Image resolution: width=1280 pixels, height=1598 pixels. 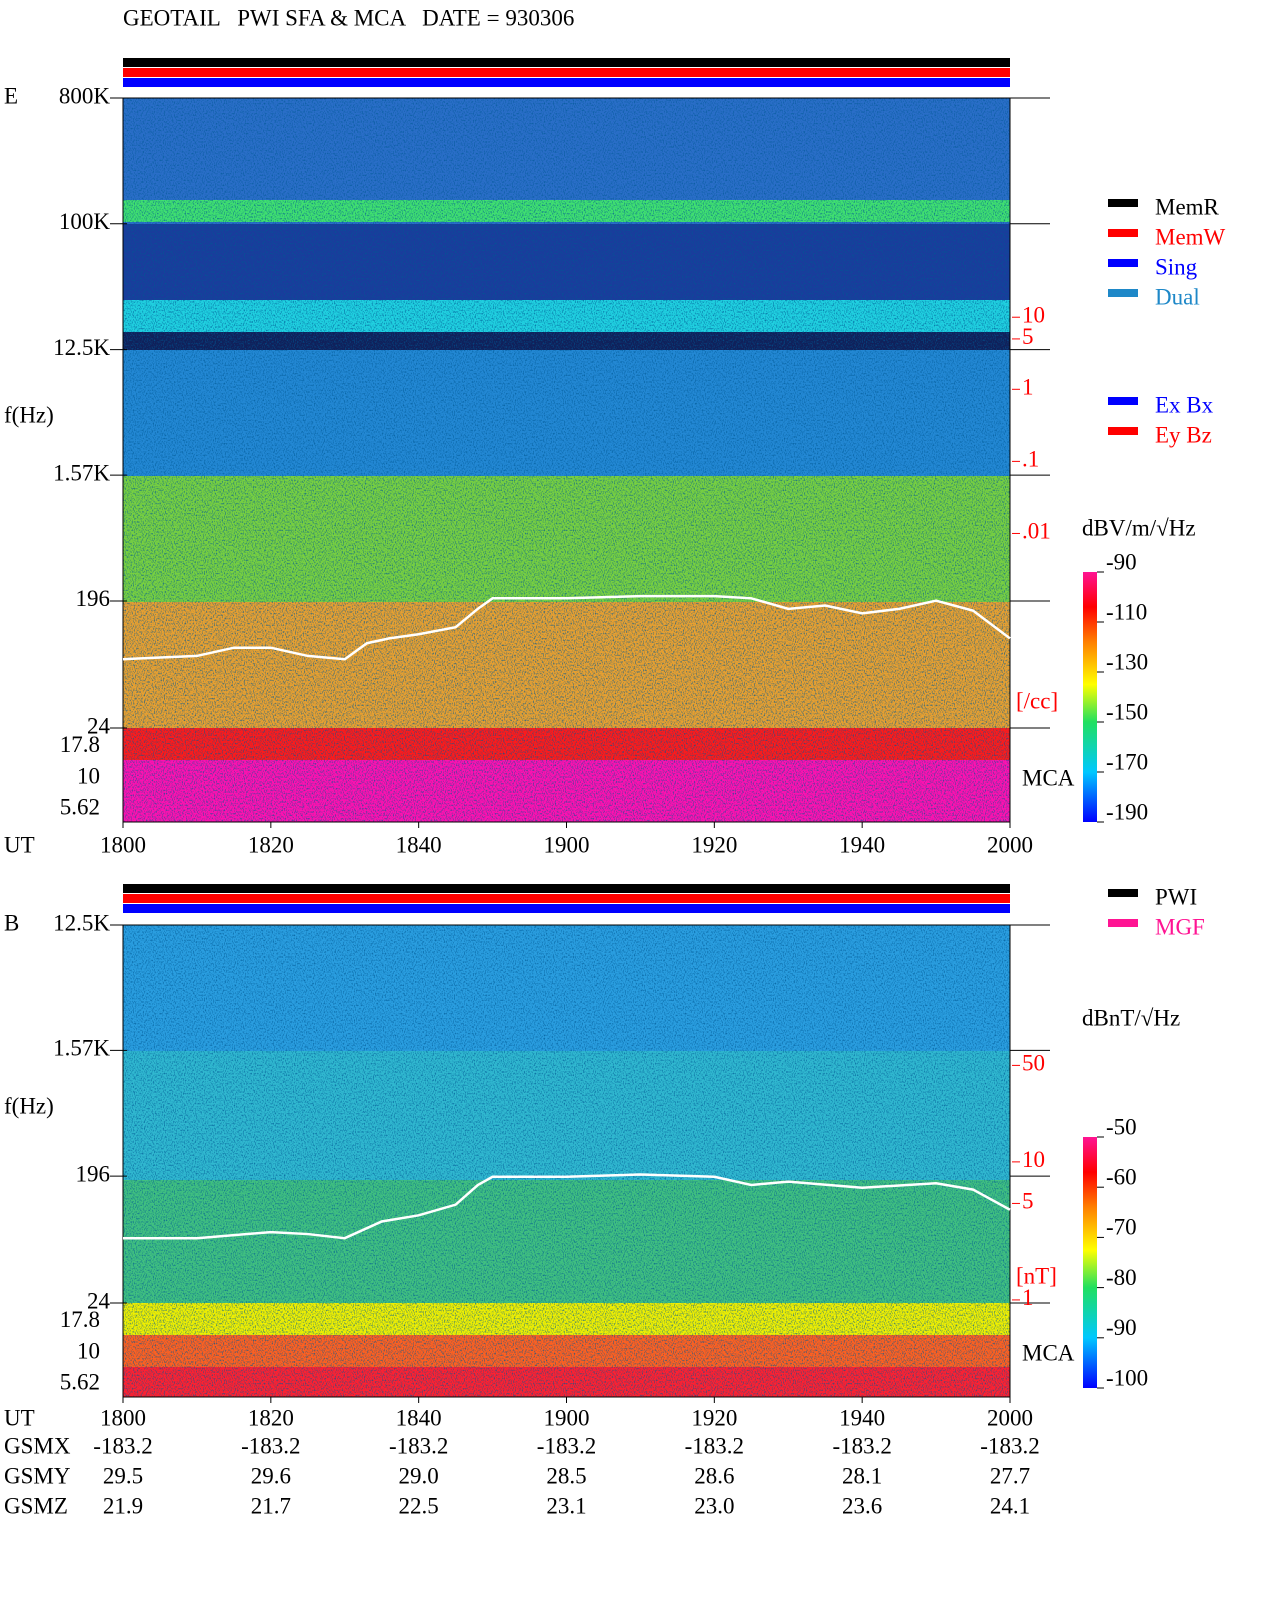 What do you see at coordinates (88, 775) in the screenshot?
I see `mca-channel-label: 10` at bounding box center [88, 775].